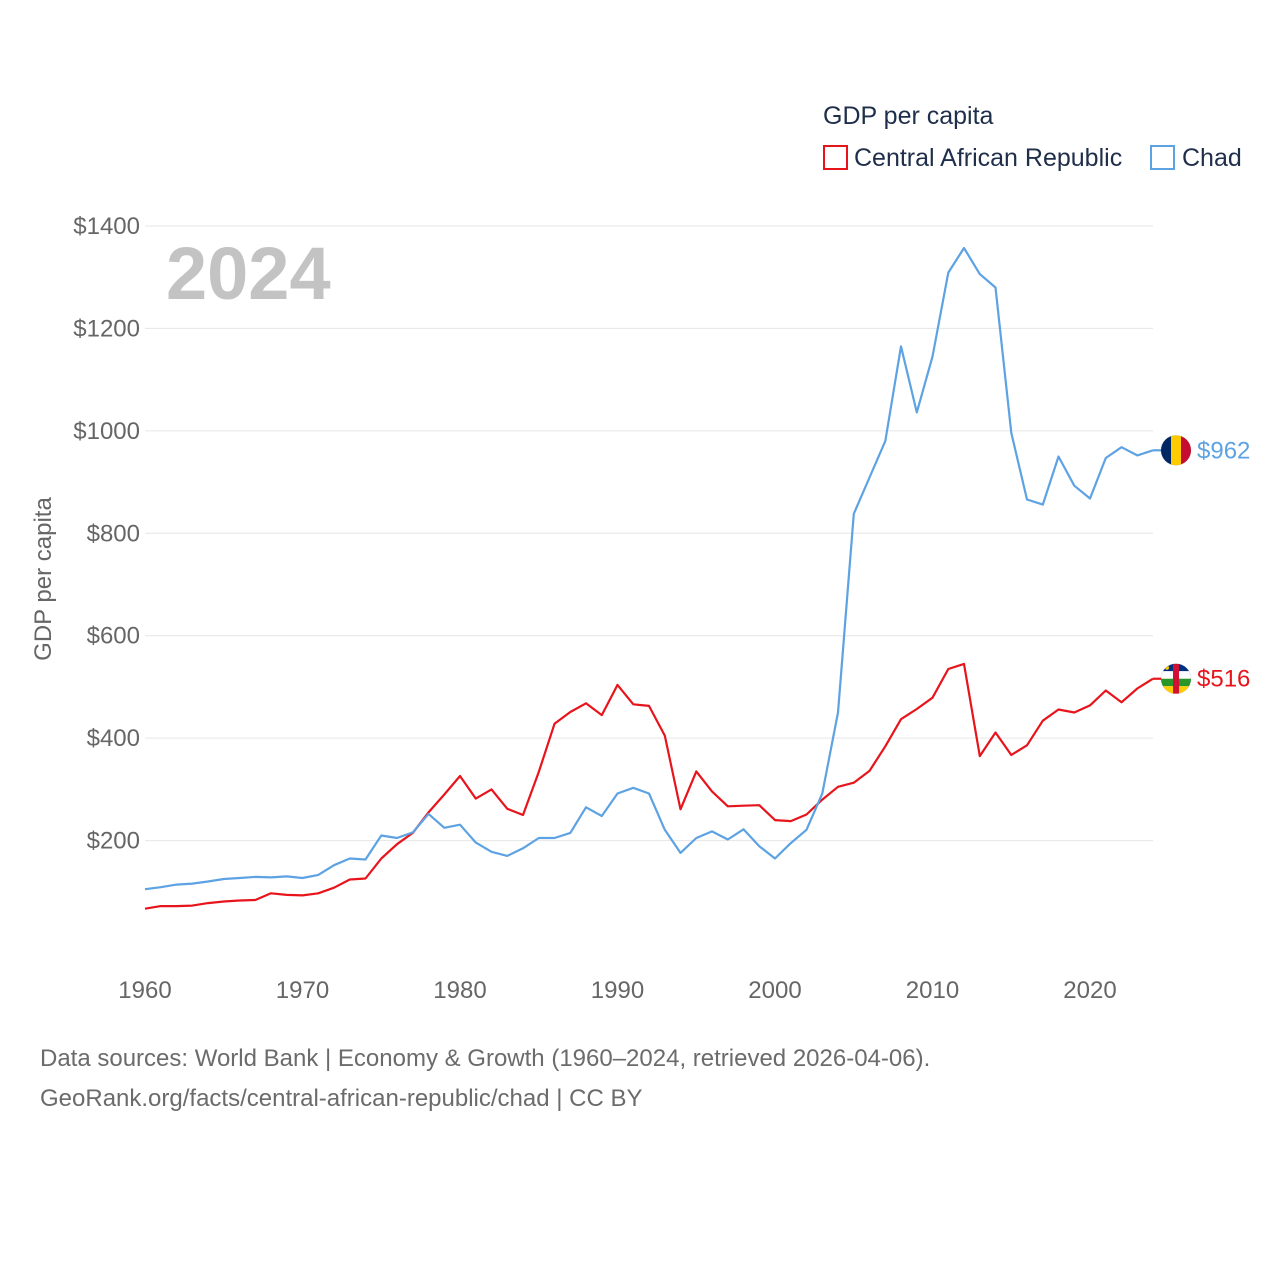 Image resolution: width=1280 pixels, height=1280 pixels. Describe the element at coordinates (248, 273) in the screenshot. I see `current-year-label: 2024` at that location.